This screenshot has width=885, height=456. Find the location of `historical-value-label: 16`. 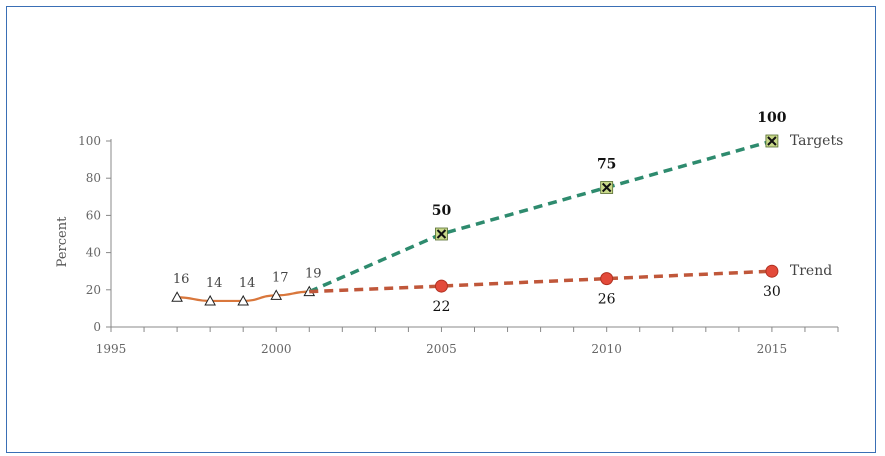

historical-value-label: 16 is located at coordinates (181, 279).